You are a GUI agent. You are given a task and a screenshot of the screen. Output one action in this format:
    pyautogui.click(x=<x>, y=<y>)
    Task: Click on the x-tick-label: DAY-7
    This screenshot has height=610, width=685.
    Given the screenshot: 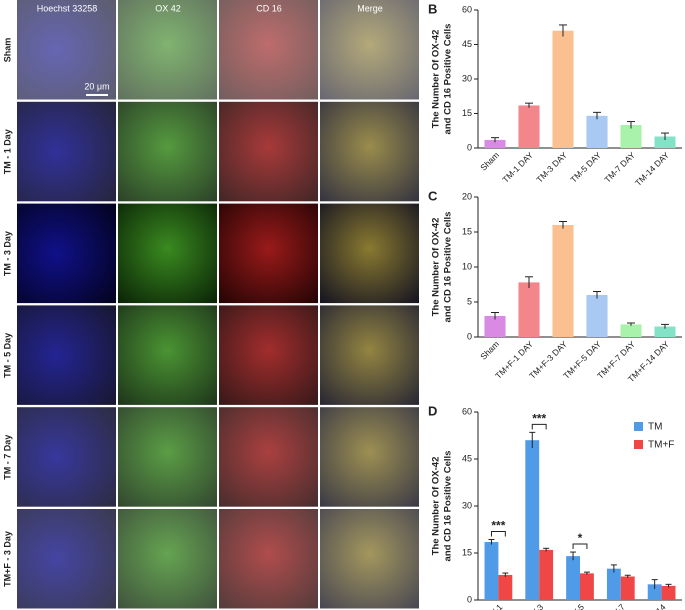 What is the action you would take?
    pyautogui.click(x=615, y=606)
    